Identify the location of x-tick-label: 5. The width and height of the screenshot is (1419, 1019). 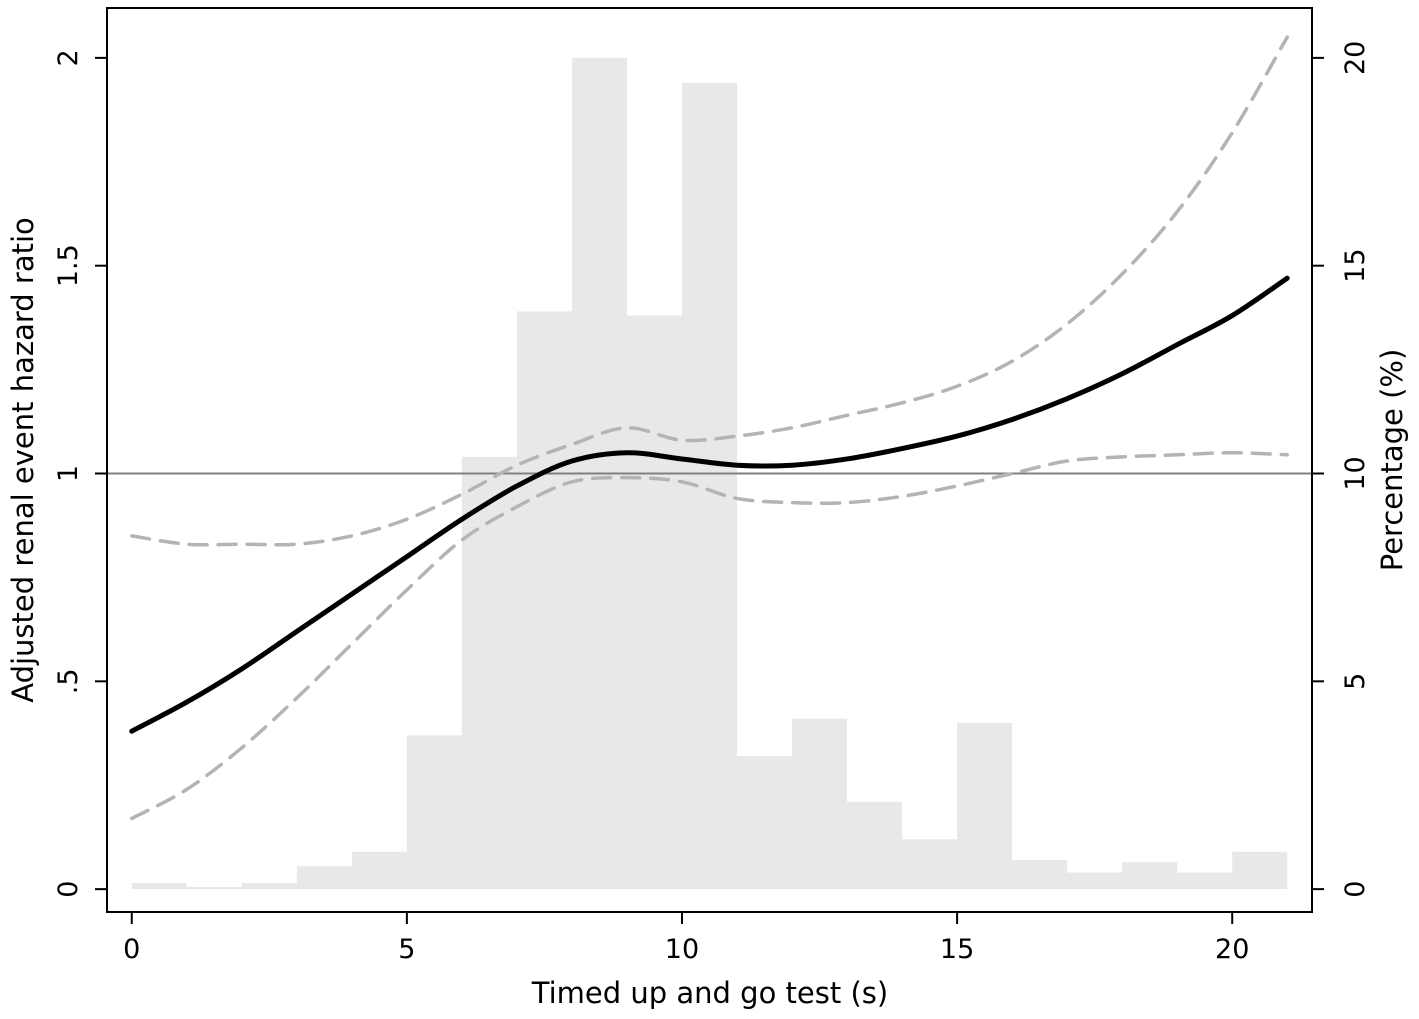
(406, 949).